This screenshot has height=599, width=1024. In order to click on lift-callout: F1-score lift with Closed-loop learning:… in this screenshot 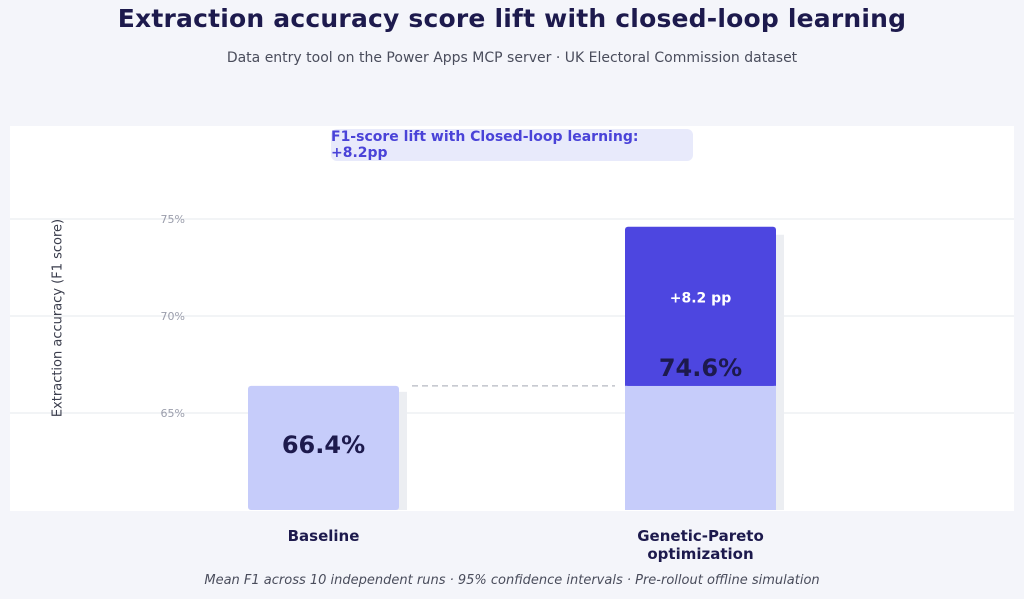, I will do `click(512, 145)`.